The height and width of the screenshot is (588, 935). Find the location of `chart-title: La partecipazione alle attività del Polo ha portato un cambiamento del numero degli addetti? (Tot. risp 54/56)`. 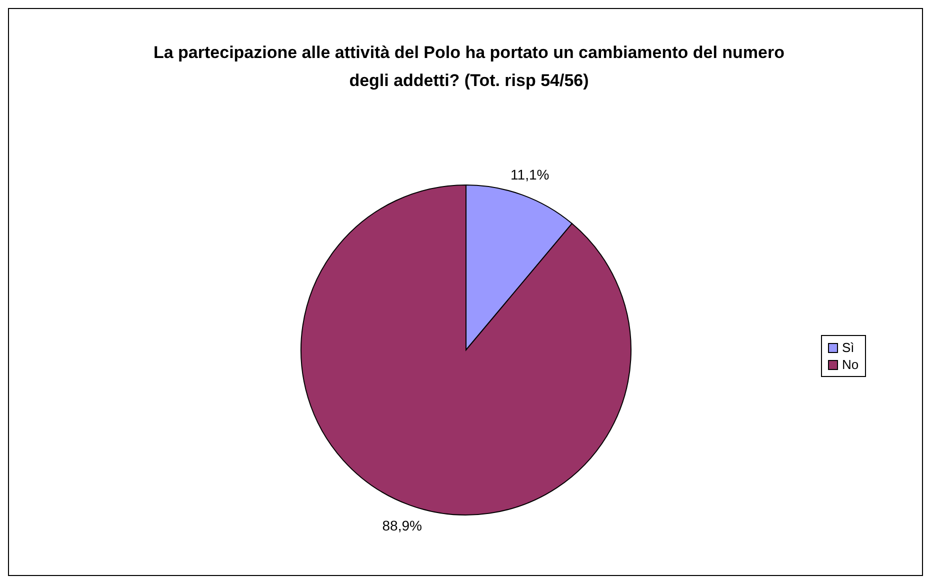

chart-title: La partecipazione alle attività del Polo ha portato un cambiamento del numero degli addetti? (Tot. risp 54/56) is located at coordinates (469, 67).